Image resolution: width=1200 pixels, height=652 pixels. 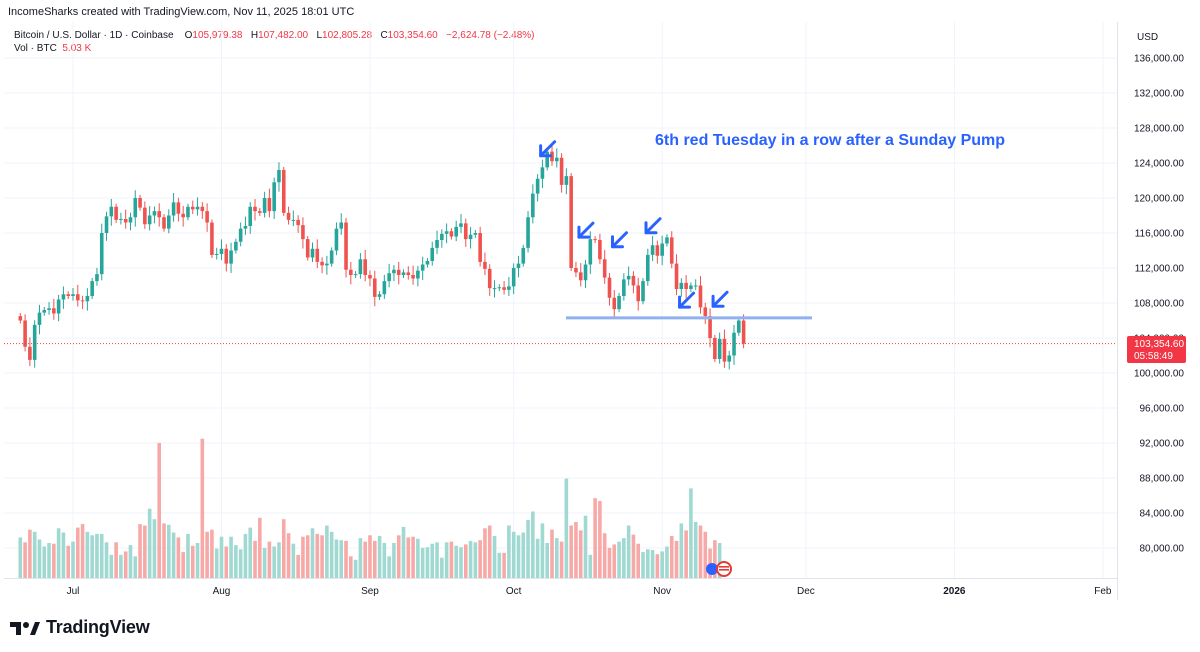 What do you see at coordinates (634, 224) in the screenshot?
I see `arrow-annotations` at bounding box center [634, 224].